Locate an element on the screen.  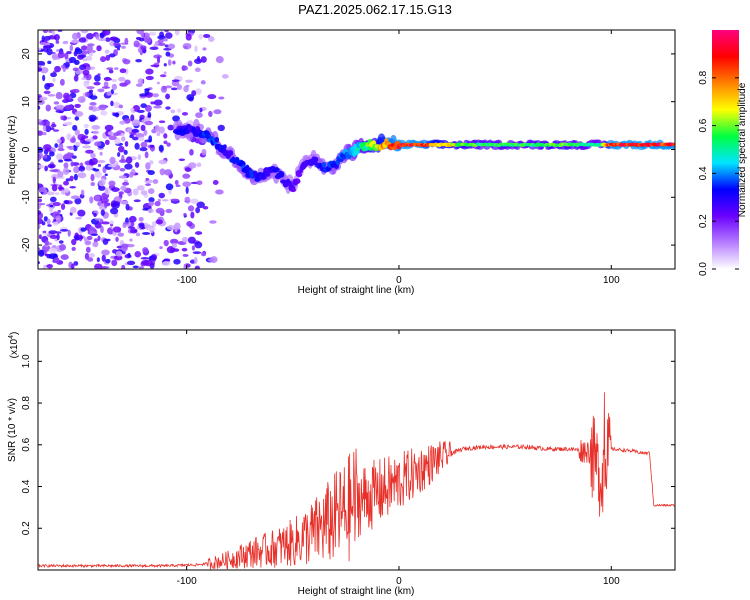
y-tick-label: 0.6 is located at coordinates (26, 444).